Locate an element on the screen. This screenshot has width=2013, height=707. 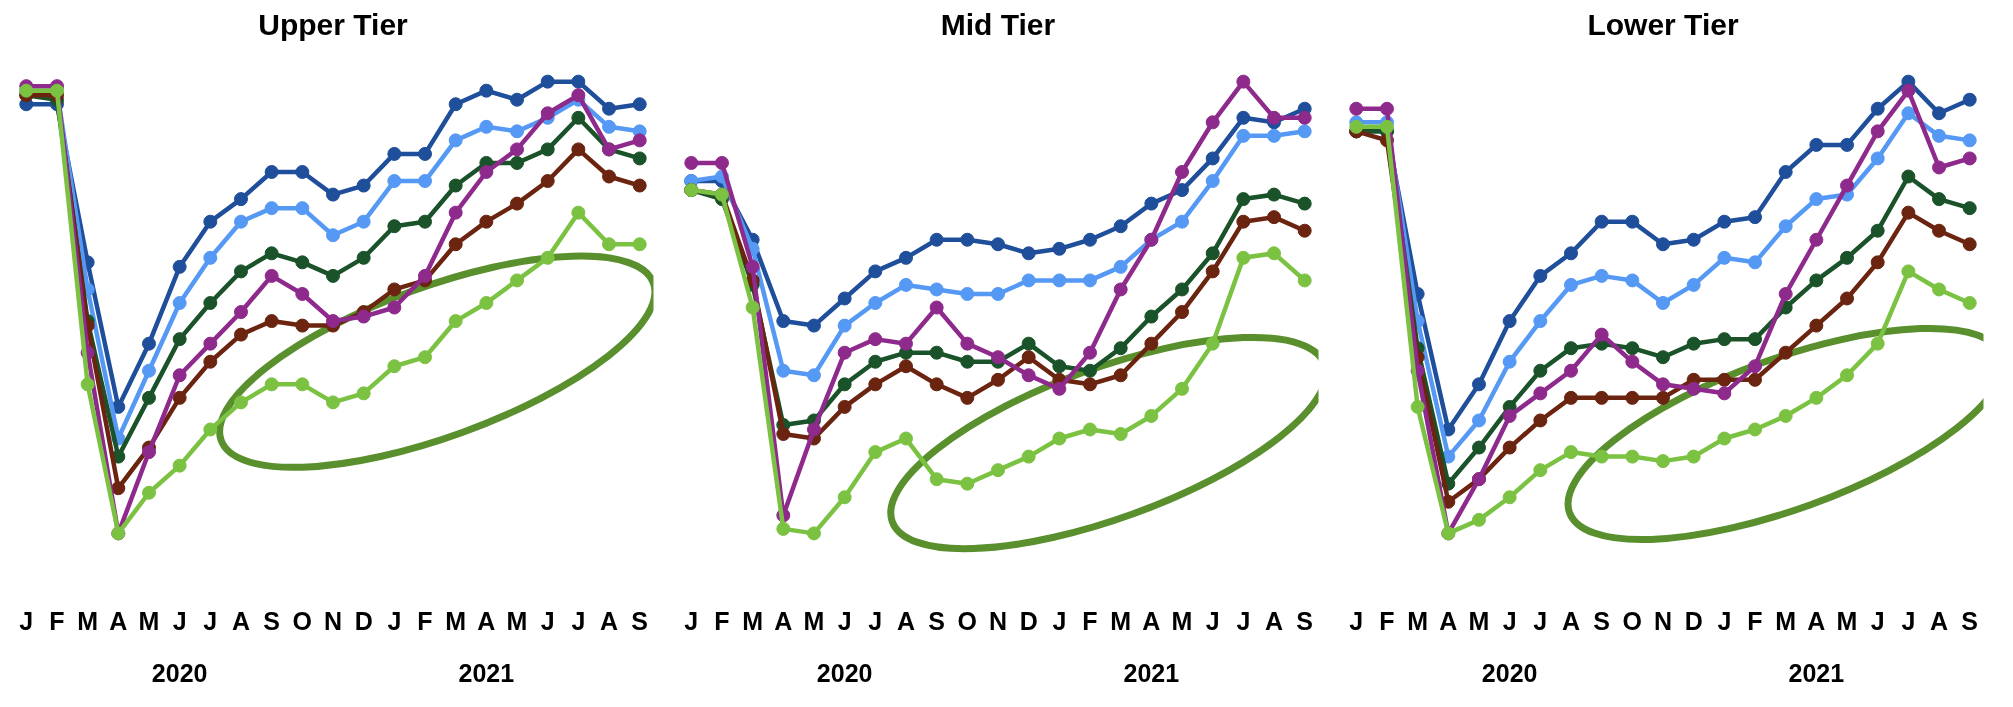
chart-title: Upper Tier is located at coordinates (333, 24).